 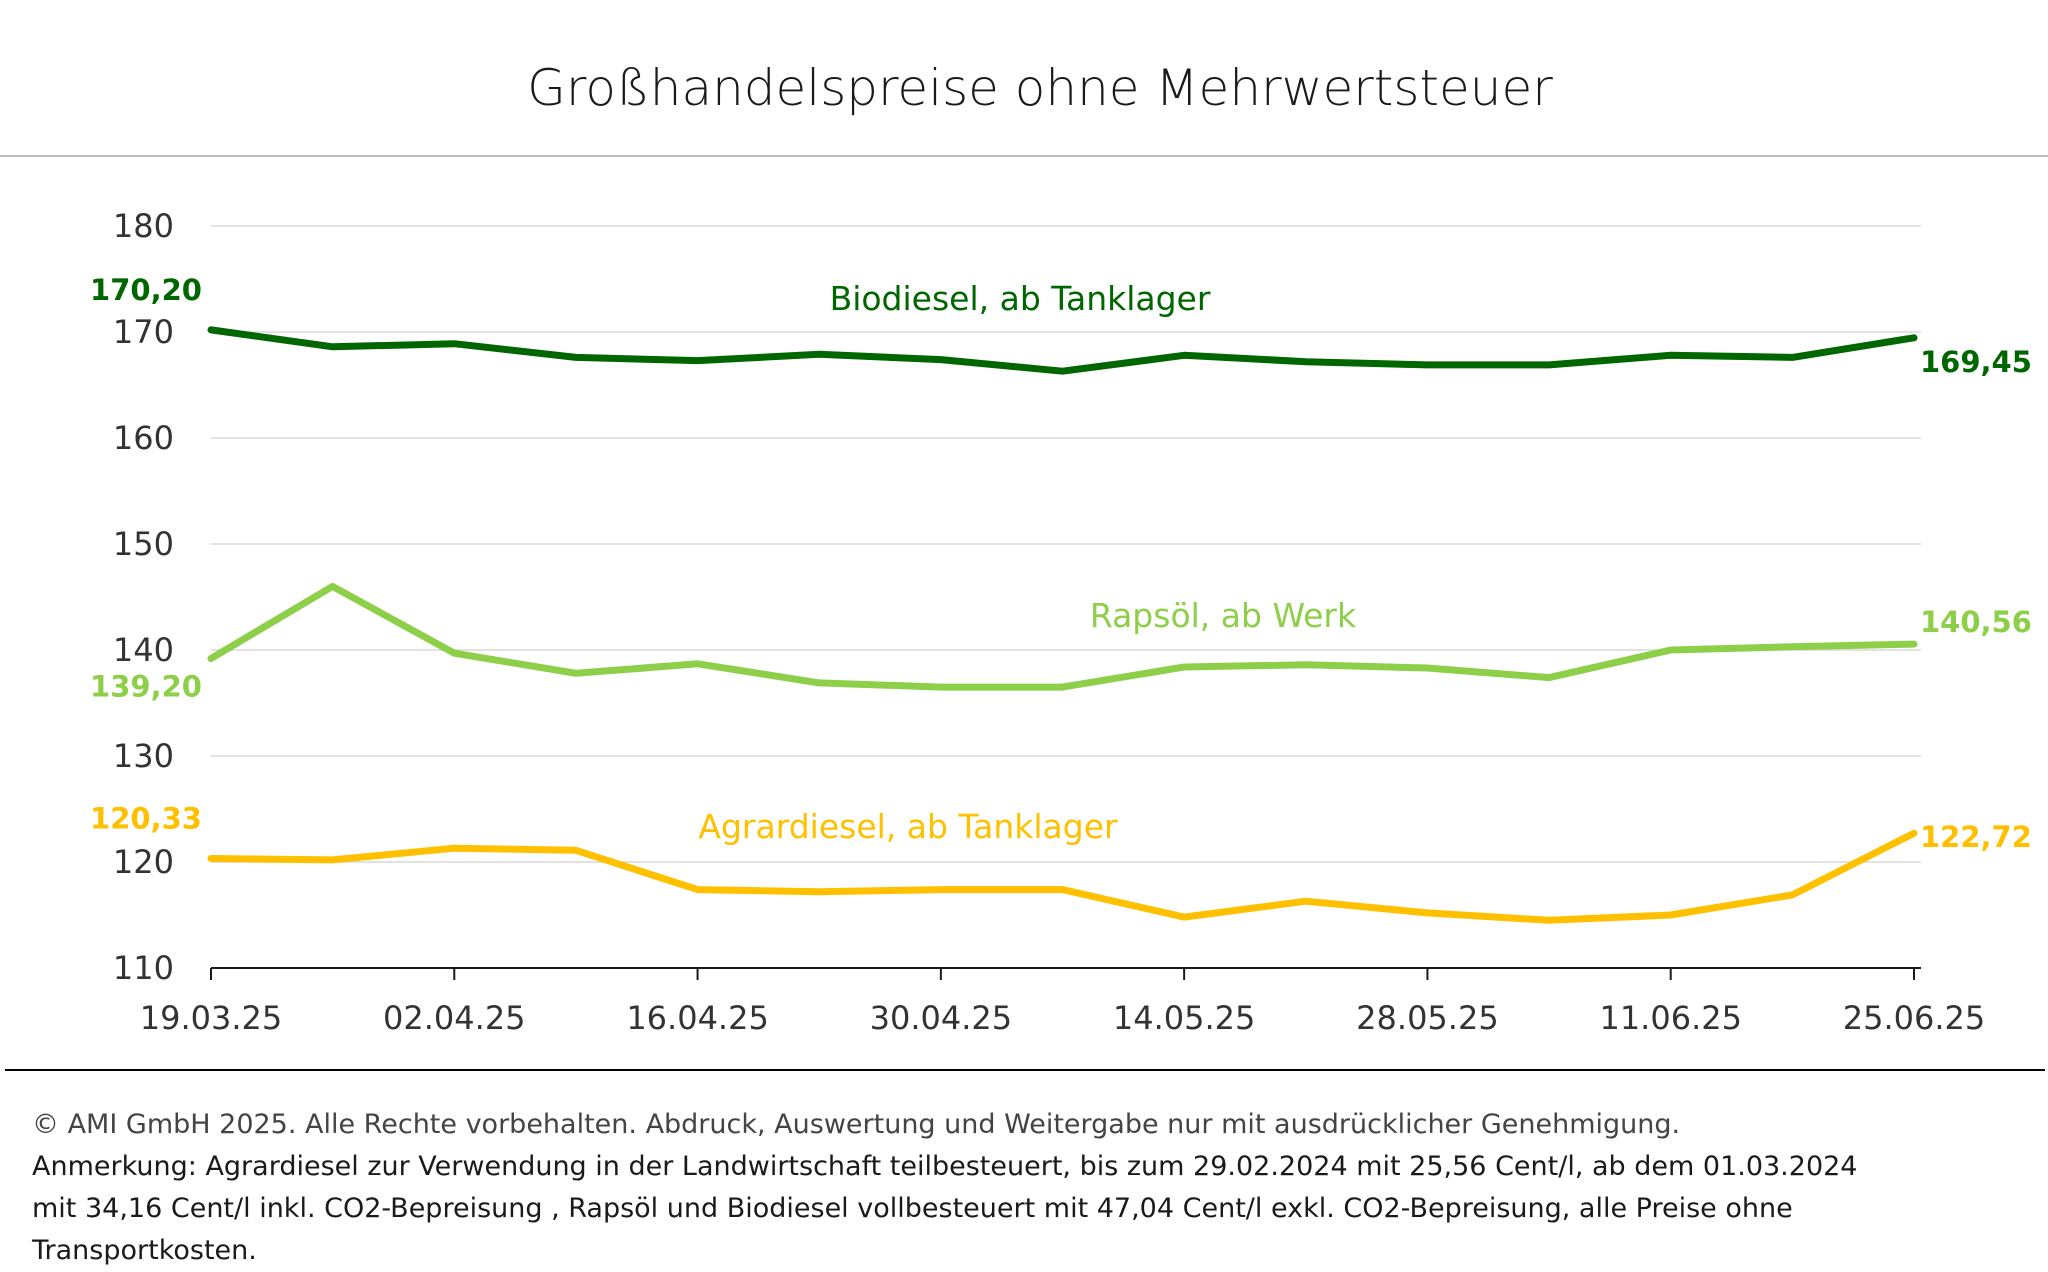 I want to click on last-value-label: 140,56, so click(x=1976, y=622).